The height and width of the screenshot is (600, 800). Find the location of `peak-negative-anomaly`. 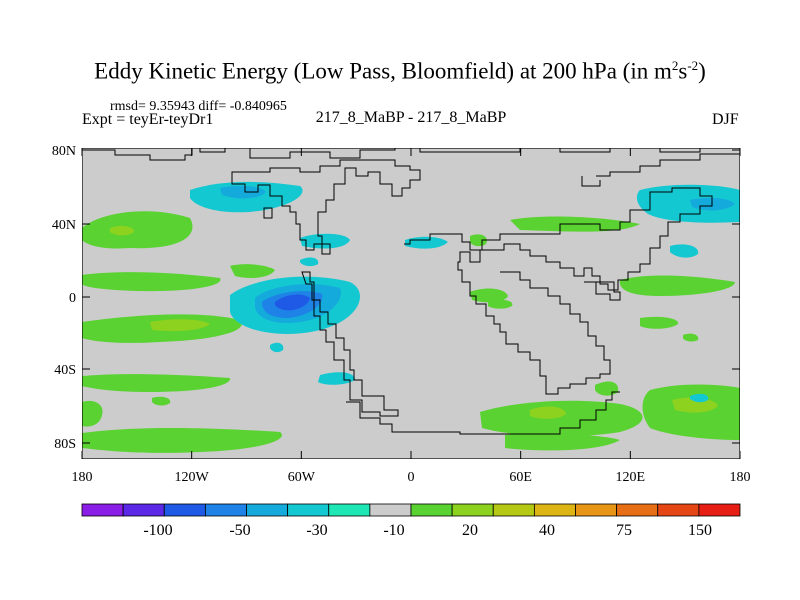

peak-negative-anomaly is located at coordinates (292, 302).